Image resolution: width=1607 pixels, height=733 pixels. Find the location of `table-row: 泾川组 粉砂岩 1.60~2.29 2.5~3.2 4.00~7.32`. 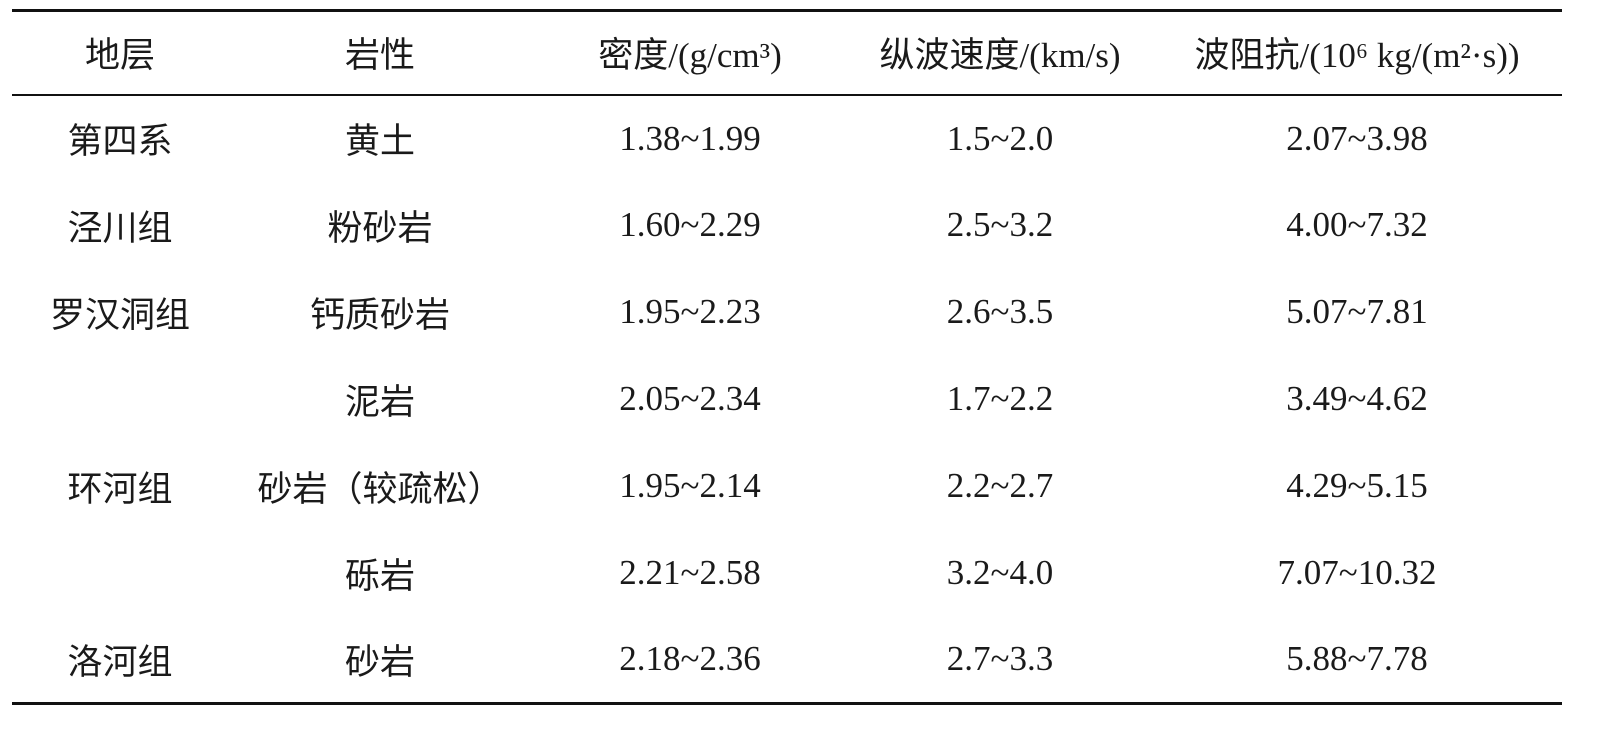

table-row: 泾川组 粉砂岩 1.60~2.29 2.5~3.2 4.00~7.32 is located at coordinates (787, 225).